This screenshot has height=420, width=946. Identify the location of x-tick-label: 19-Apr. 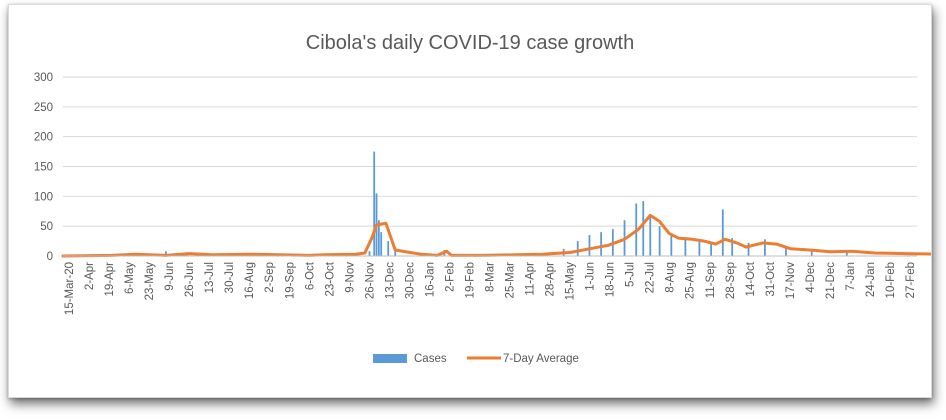
(110, 279).